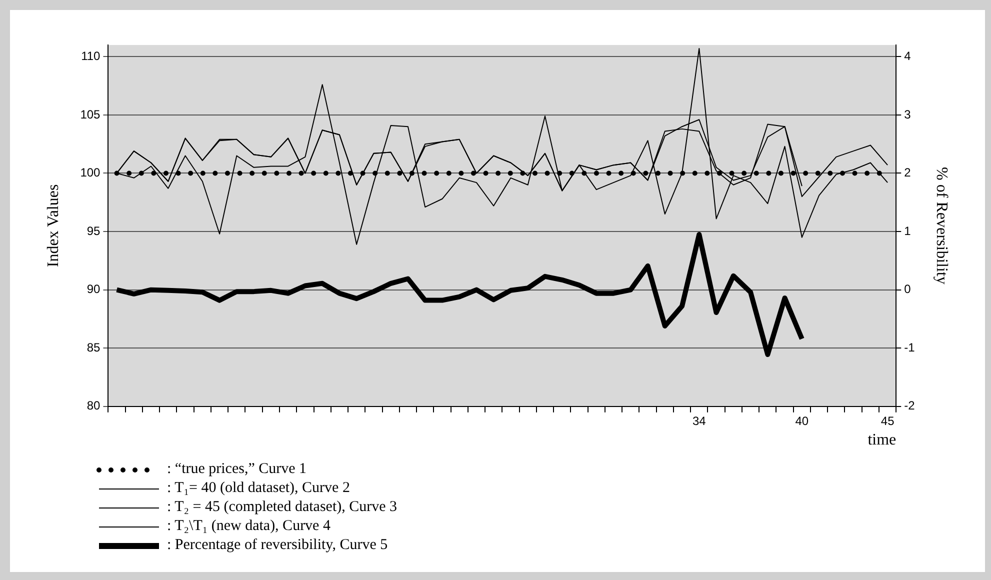 This screenshot has height=580, width=991. What do you see at coordinates (908, 289) in the screenshot?
I see `y2-tick-label: 0` at bounding box center [908, 289].